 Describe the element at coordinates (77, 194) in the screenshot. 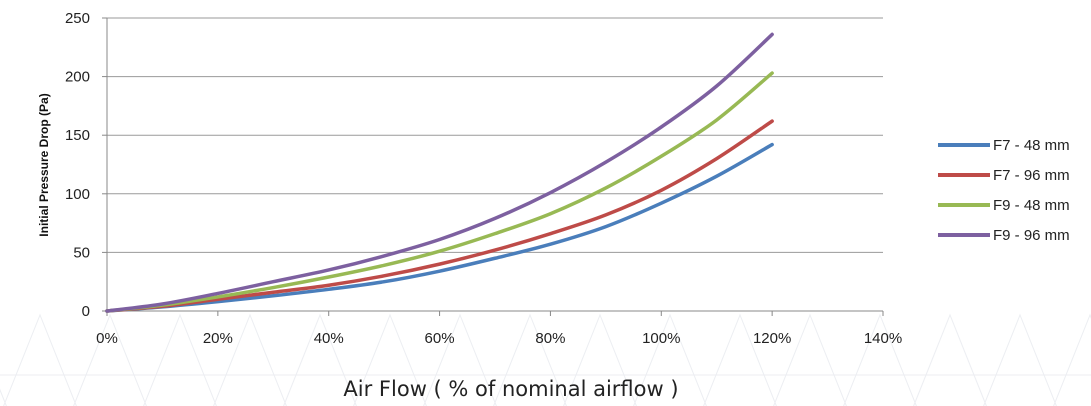

I see `y-tick-label: 100` at that location.